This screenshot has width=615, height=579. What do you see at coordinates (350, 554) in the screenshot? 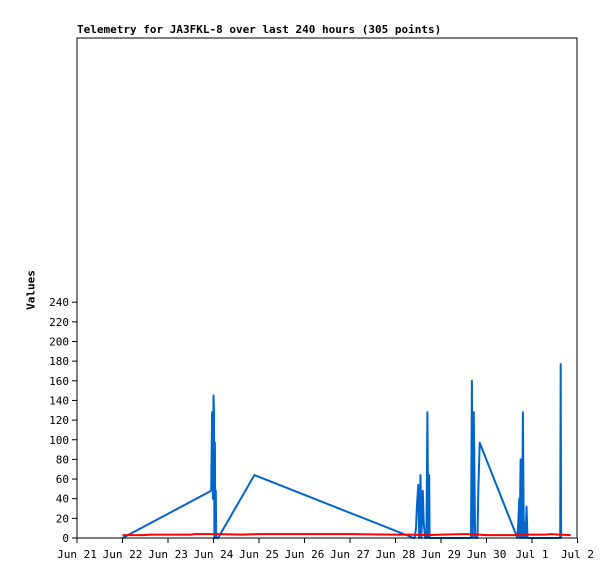
I see `x-tick-label: Jun 27` at bounding box center [350, 554].